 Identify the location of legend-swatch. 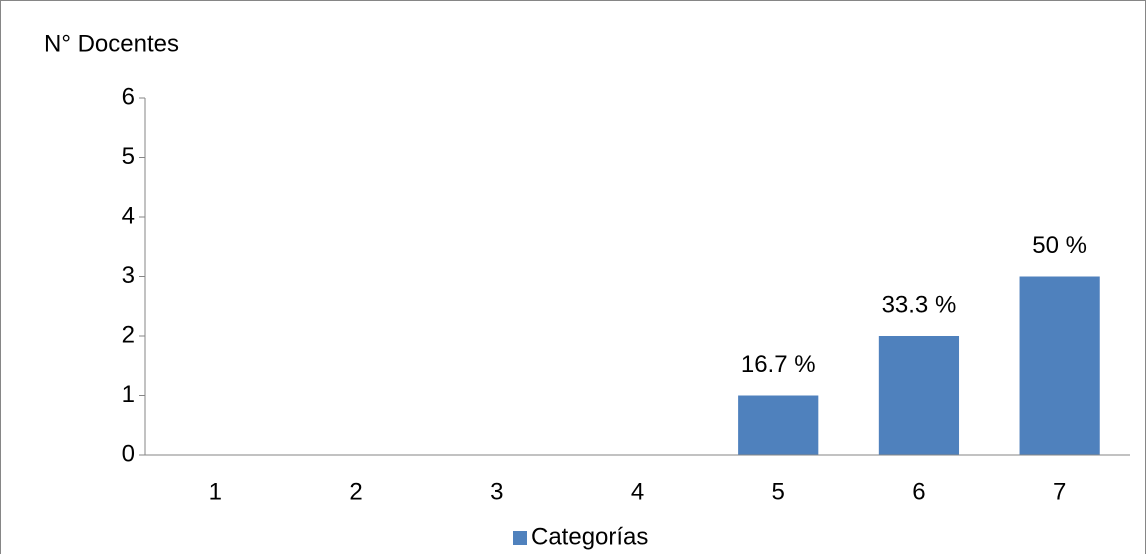
(520, 538).